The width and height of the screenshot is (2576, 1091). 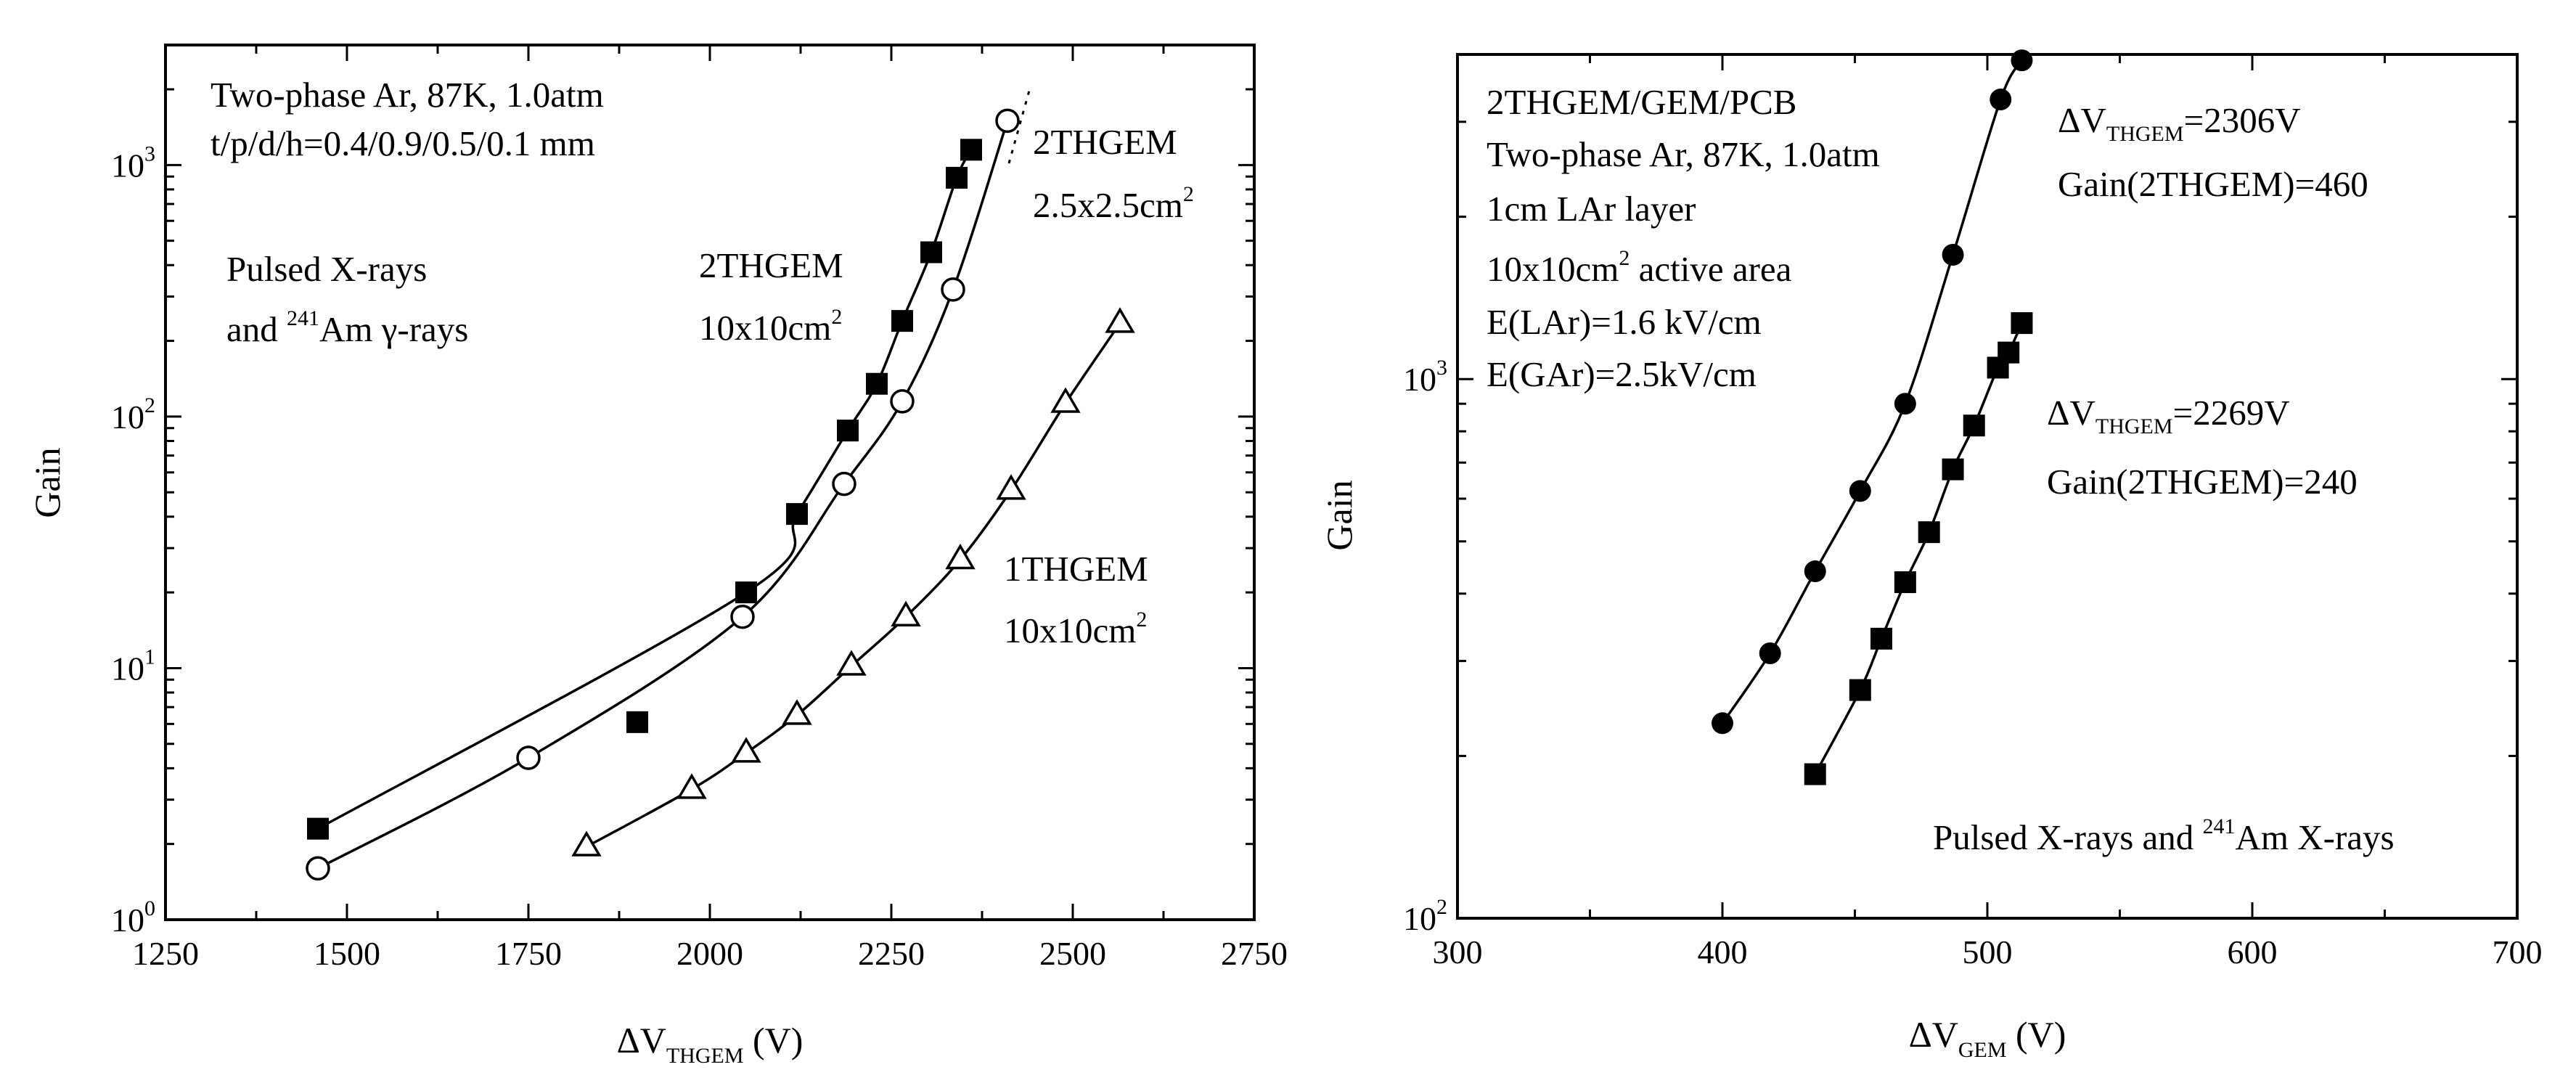 I want to click on left-source-line2: and 241Am γ-rays, so click(x=347, y=327).